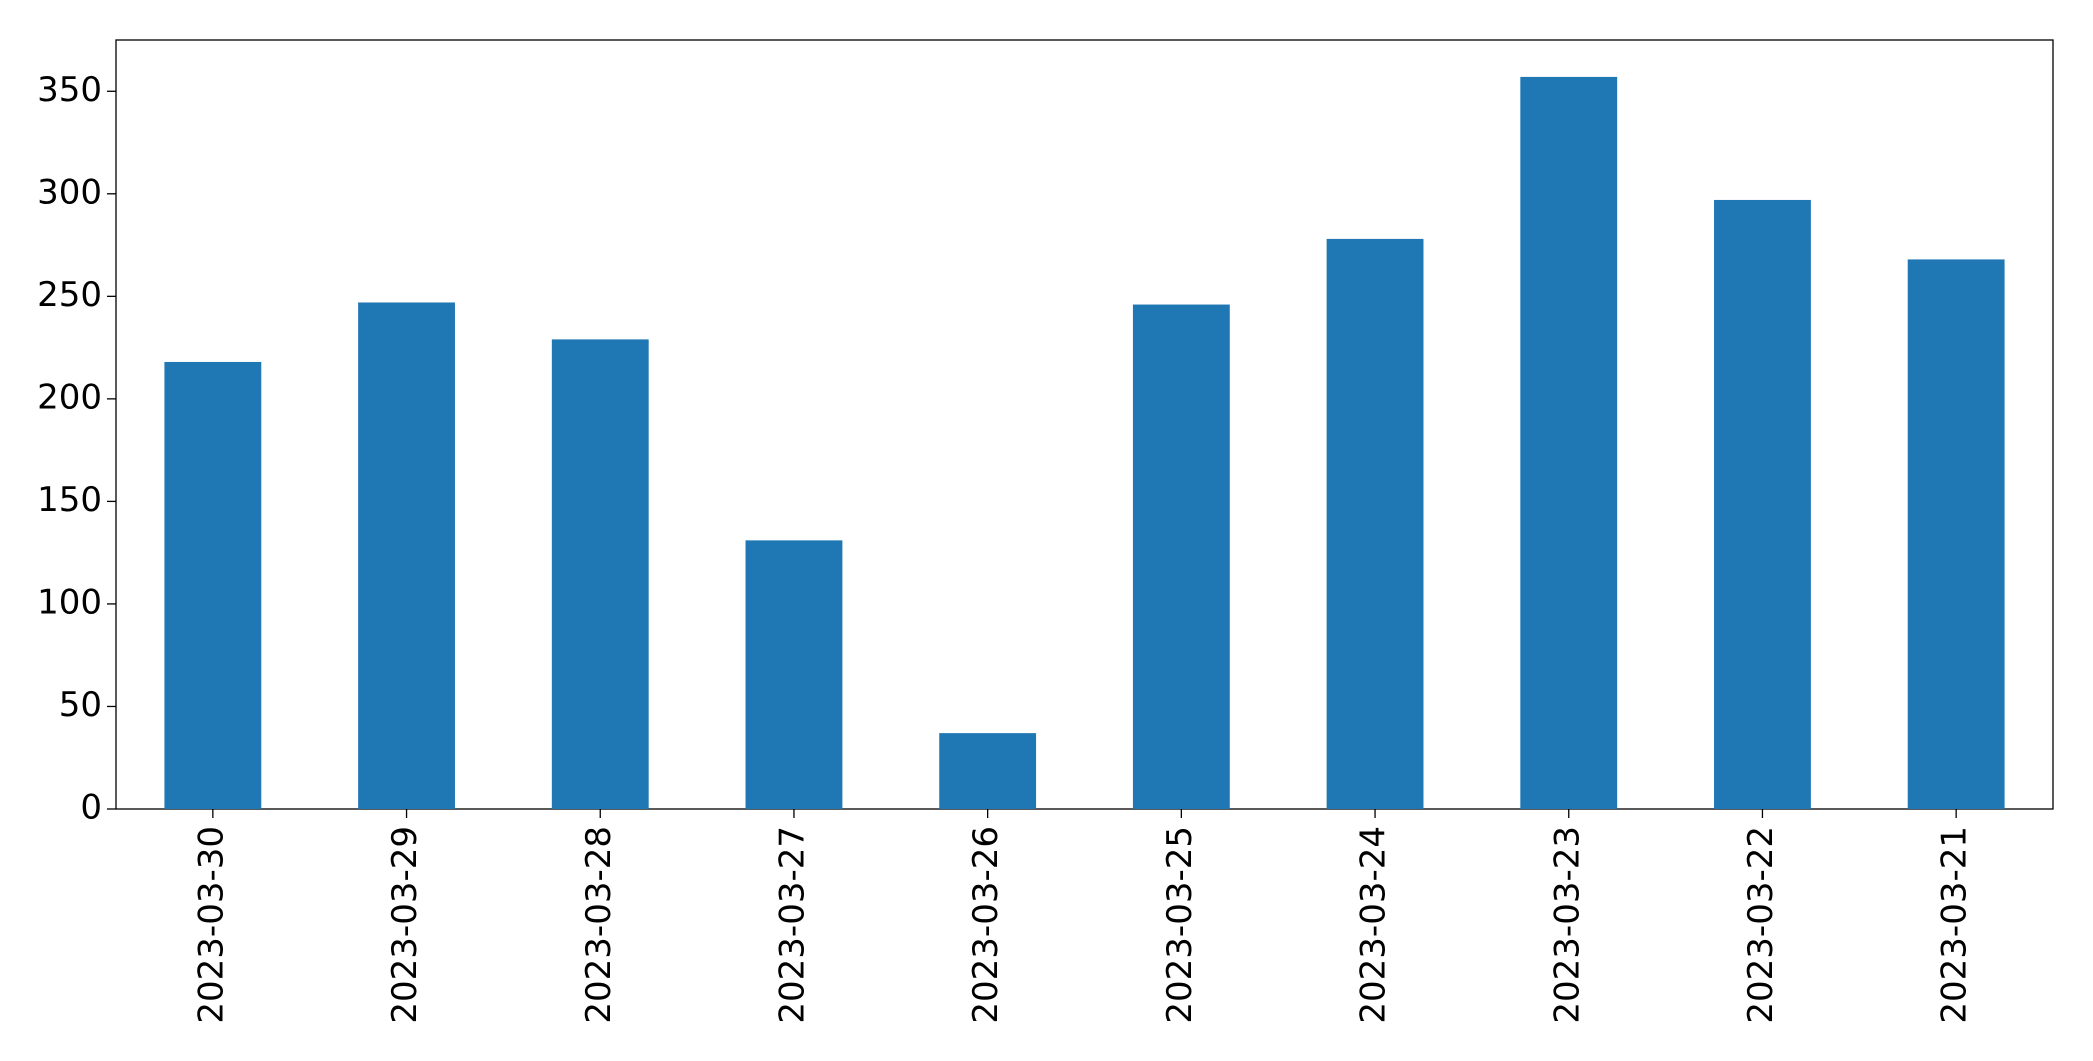 The width and height of the screenshot is (2093, 1061). What do you see at coordinates (211, 925) in the screenshot?
I see `x-tick-label: 2023-03-30` at bounding box center [211, 925].